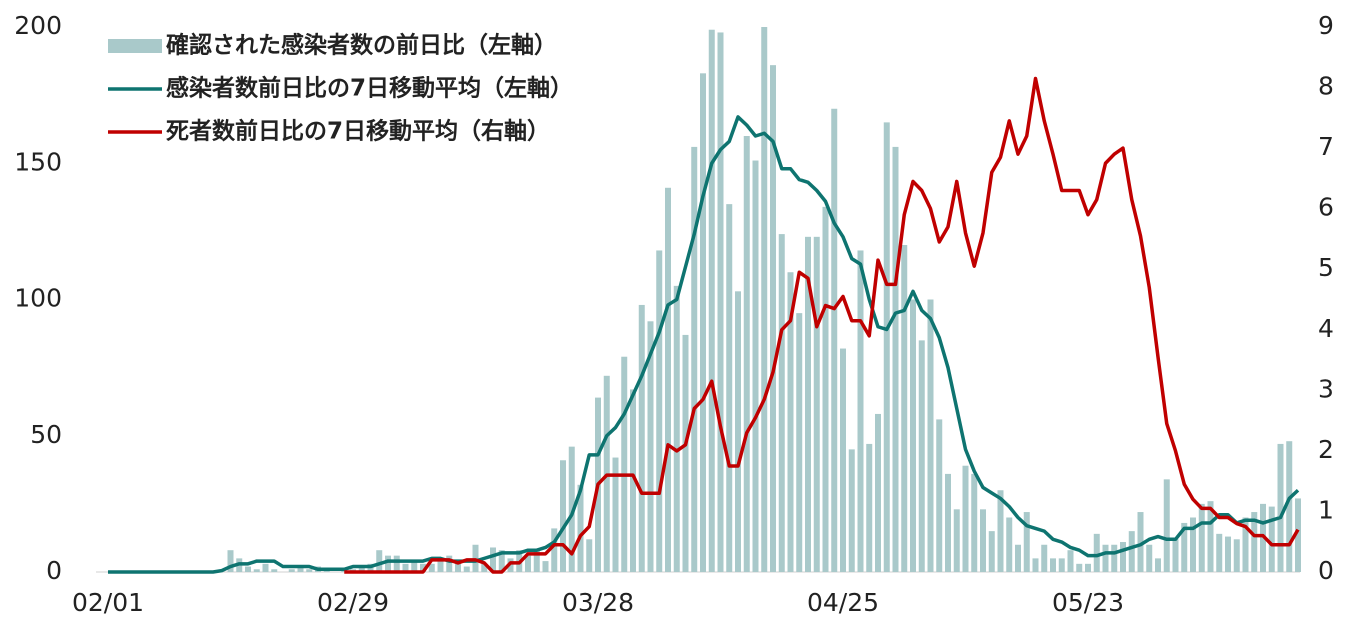  Describe the element at coordinates (353, 602) in the screenshot. I see `x-tick-label: 02/29` at that location.